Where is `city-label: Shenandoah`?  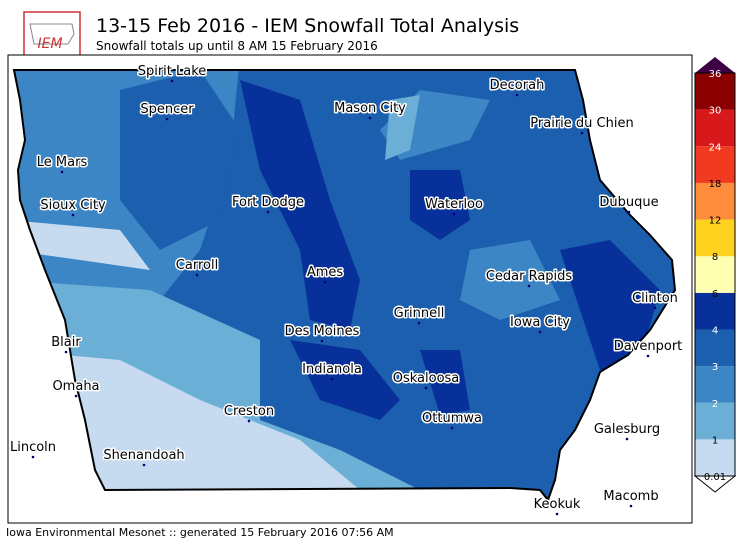
city-label: Shenandoah is located at coordinates (143, 455).